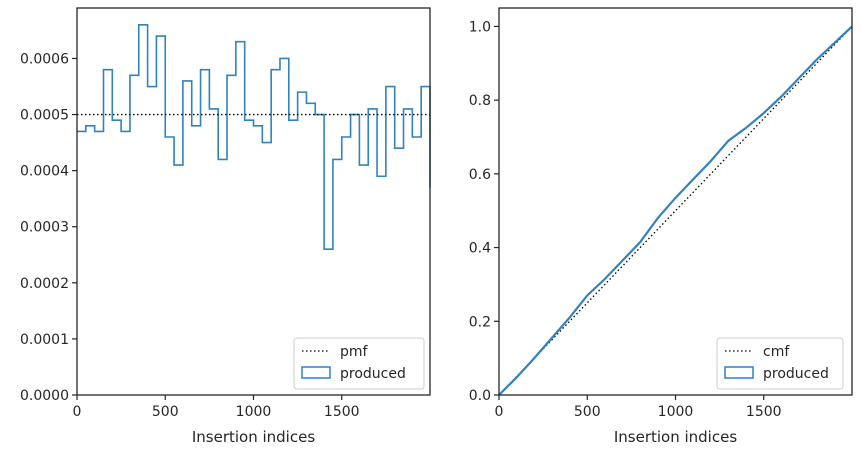  Describe the element at coordinates (44, 340) in the screenshot. I see `y-tick-label: 0.0001` at that location.